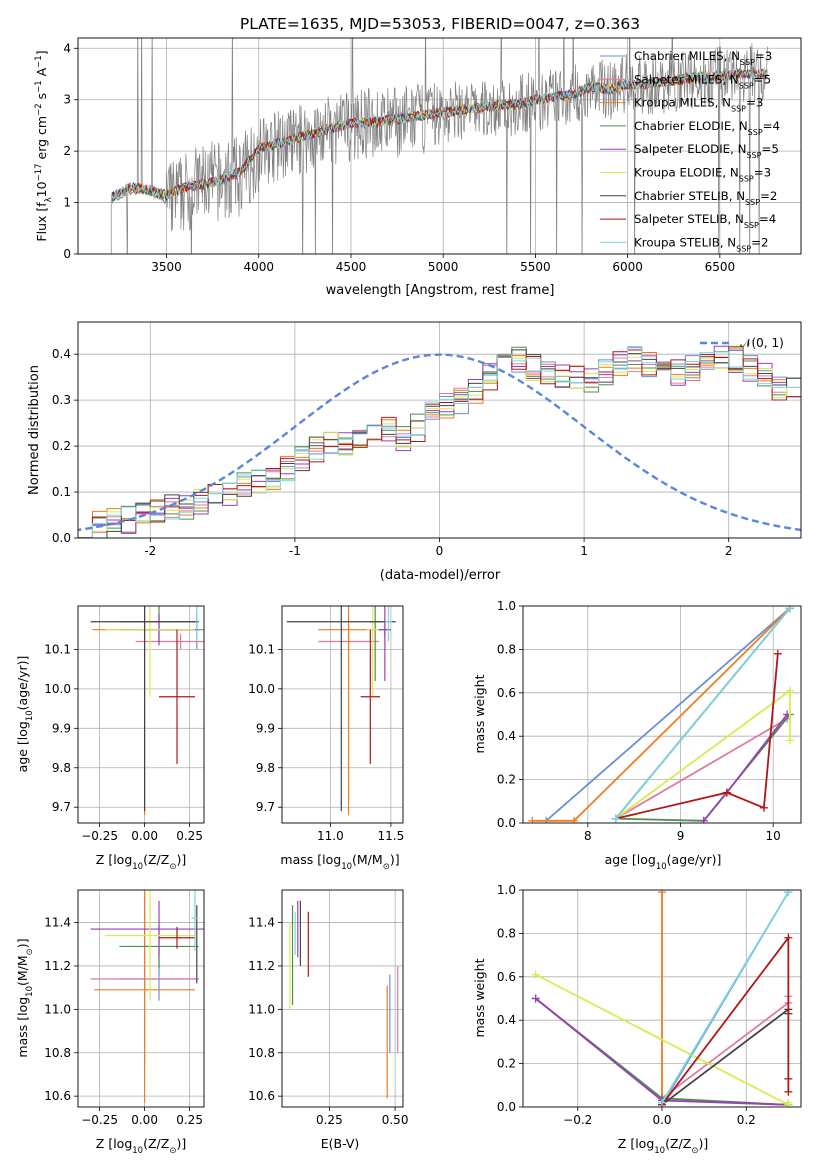 The image size is (819, 1170). What do you see at coordinates (766, 149) in the screenshot?
I see `legend-nssp-eq: =` at bounding box center [766, 149].